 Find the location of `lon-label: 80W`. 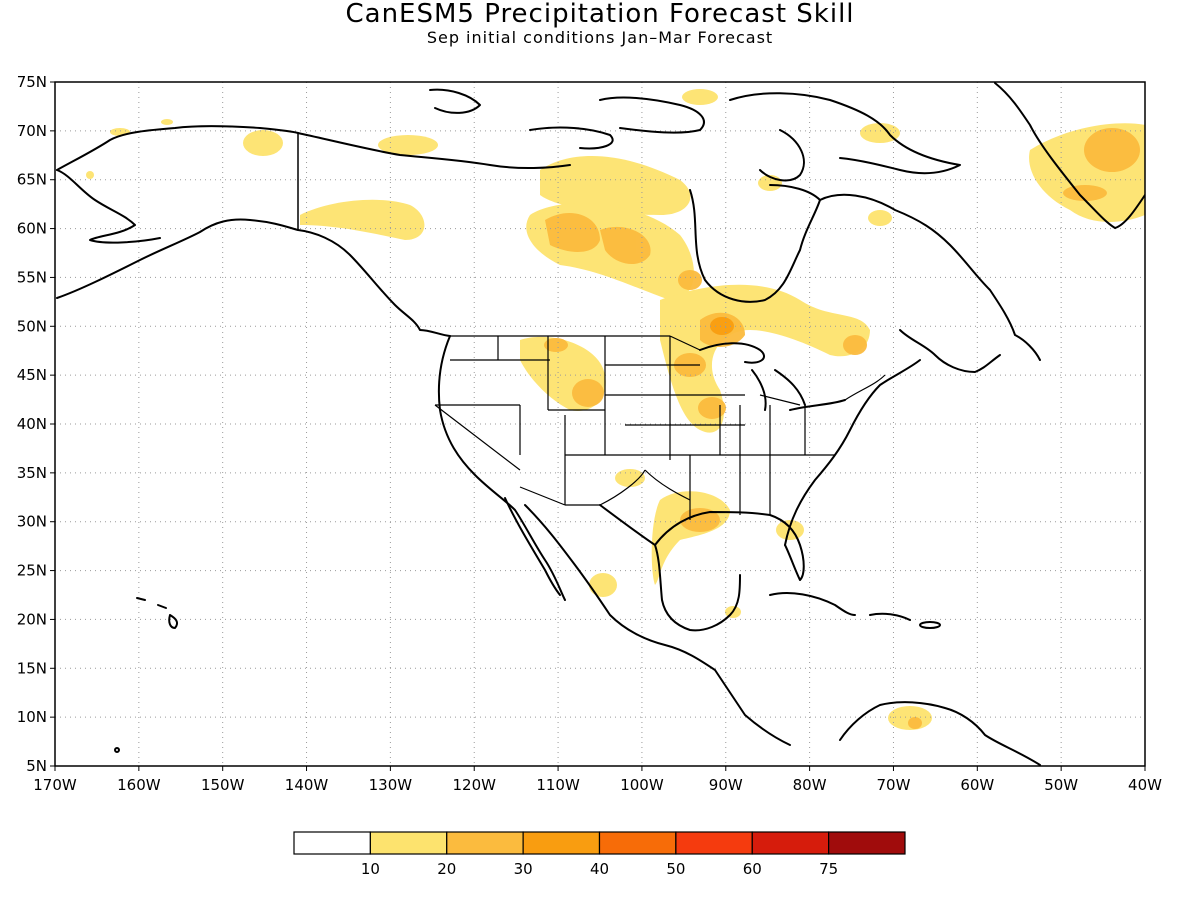

lon-label: 80W is located at coordinates (810, 785).